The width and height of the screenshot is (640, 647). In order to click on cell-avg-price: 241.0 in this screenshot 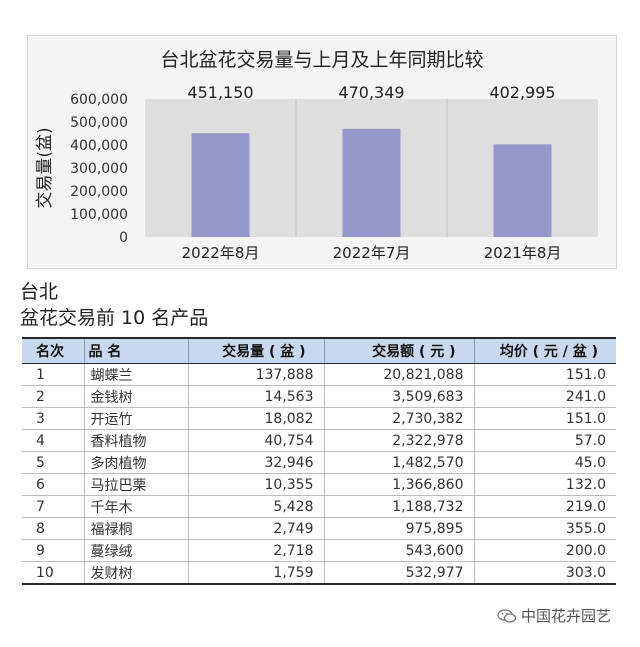, I will do `click(544, 396)`.